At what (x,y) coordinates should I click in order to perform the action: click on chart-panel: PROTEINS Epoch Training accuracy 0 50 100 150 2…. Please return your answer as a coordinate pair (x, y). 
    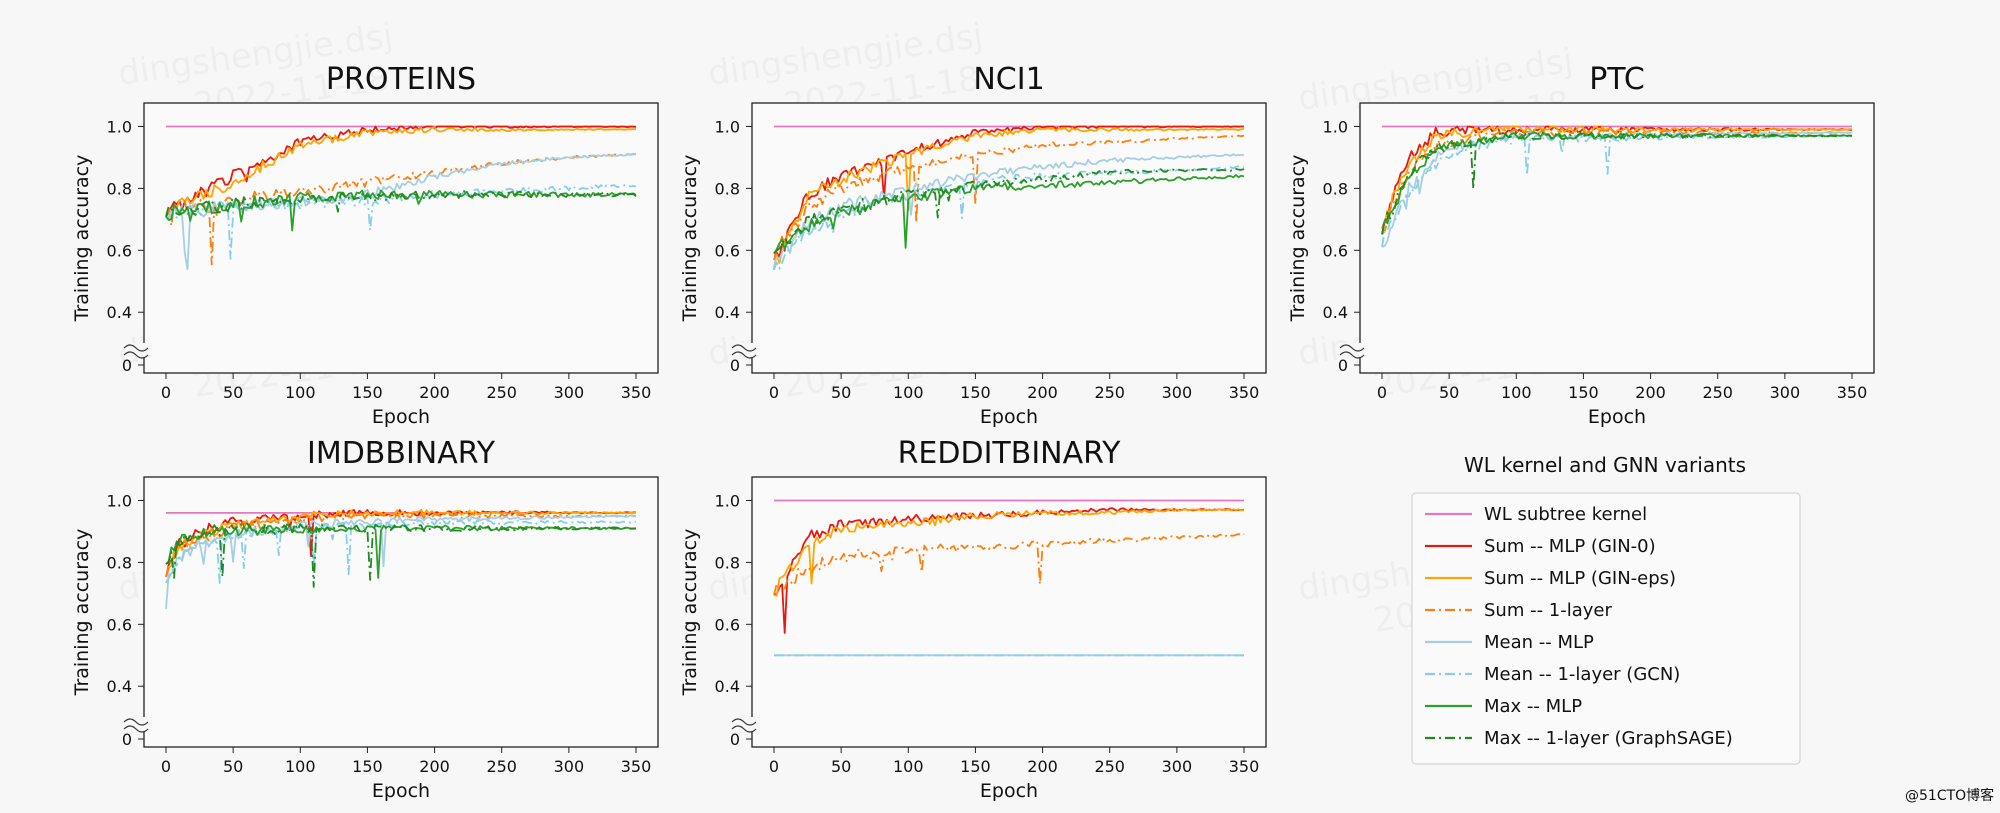
    Looking at the image, I should click on (365, 245).